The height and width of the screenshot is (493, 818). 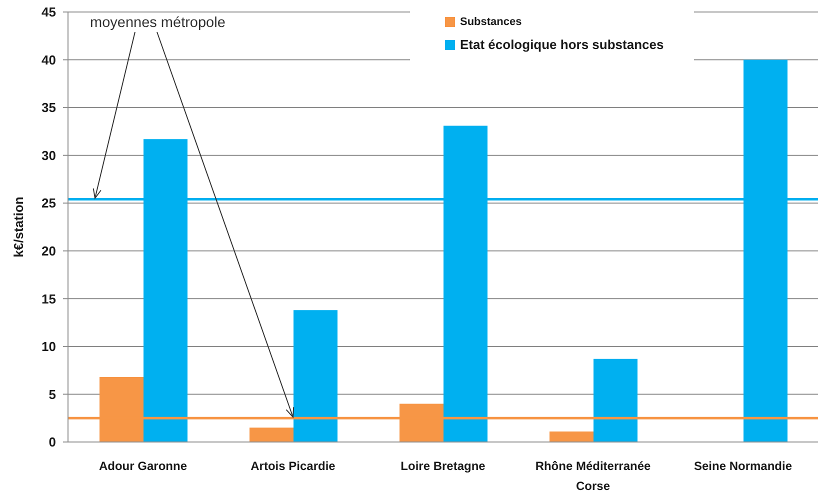 What do you see at coordinates (593, 476) in the screenshot?
I see `x-tick-label: Rhône Méditerranée Corse` at bounding box center [593, 476].